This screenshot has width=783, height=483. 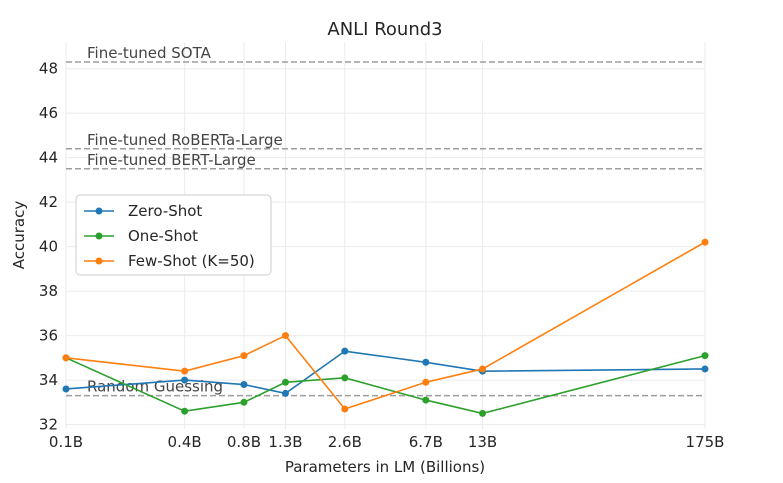 What do you see at coordinates (384, 29) in the screenshot?
I see `chart-title: ANLI Round3` at bounding box center [384, 29].